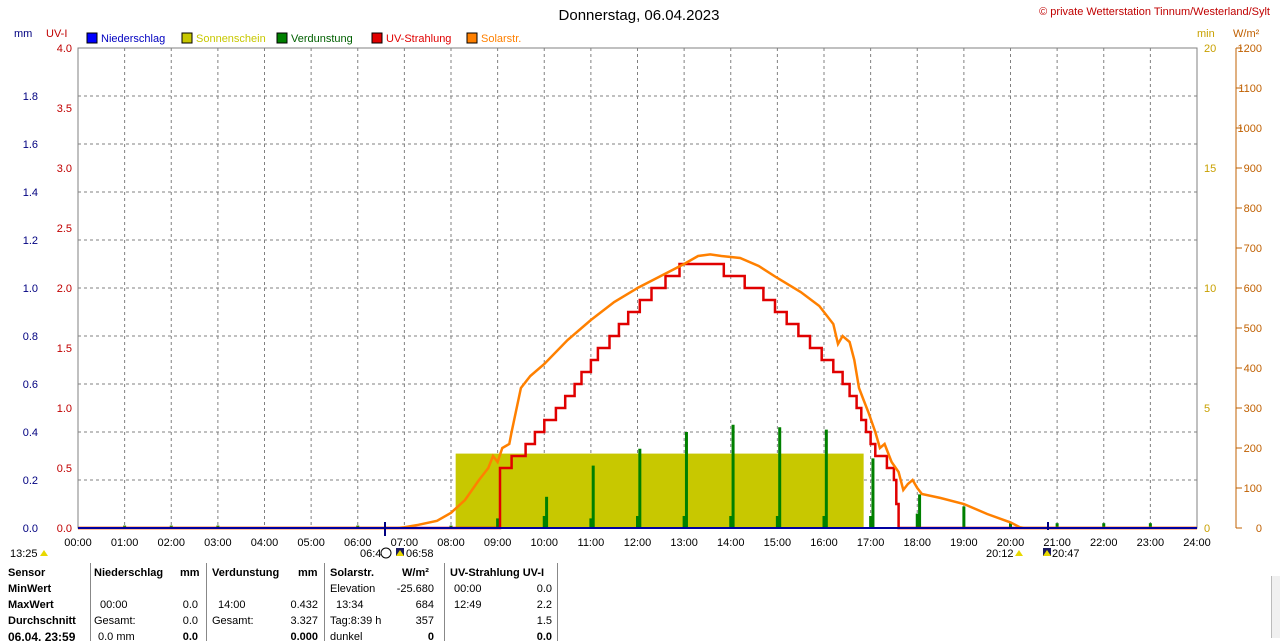 The height and width of the screenshot is (644, 1280). I want to click on right-axis-unit-min: min, so click(1206, 34).